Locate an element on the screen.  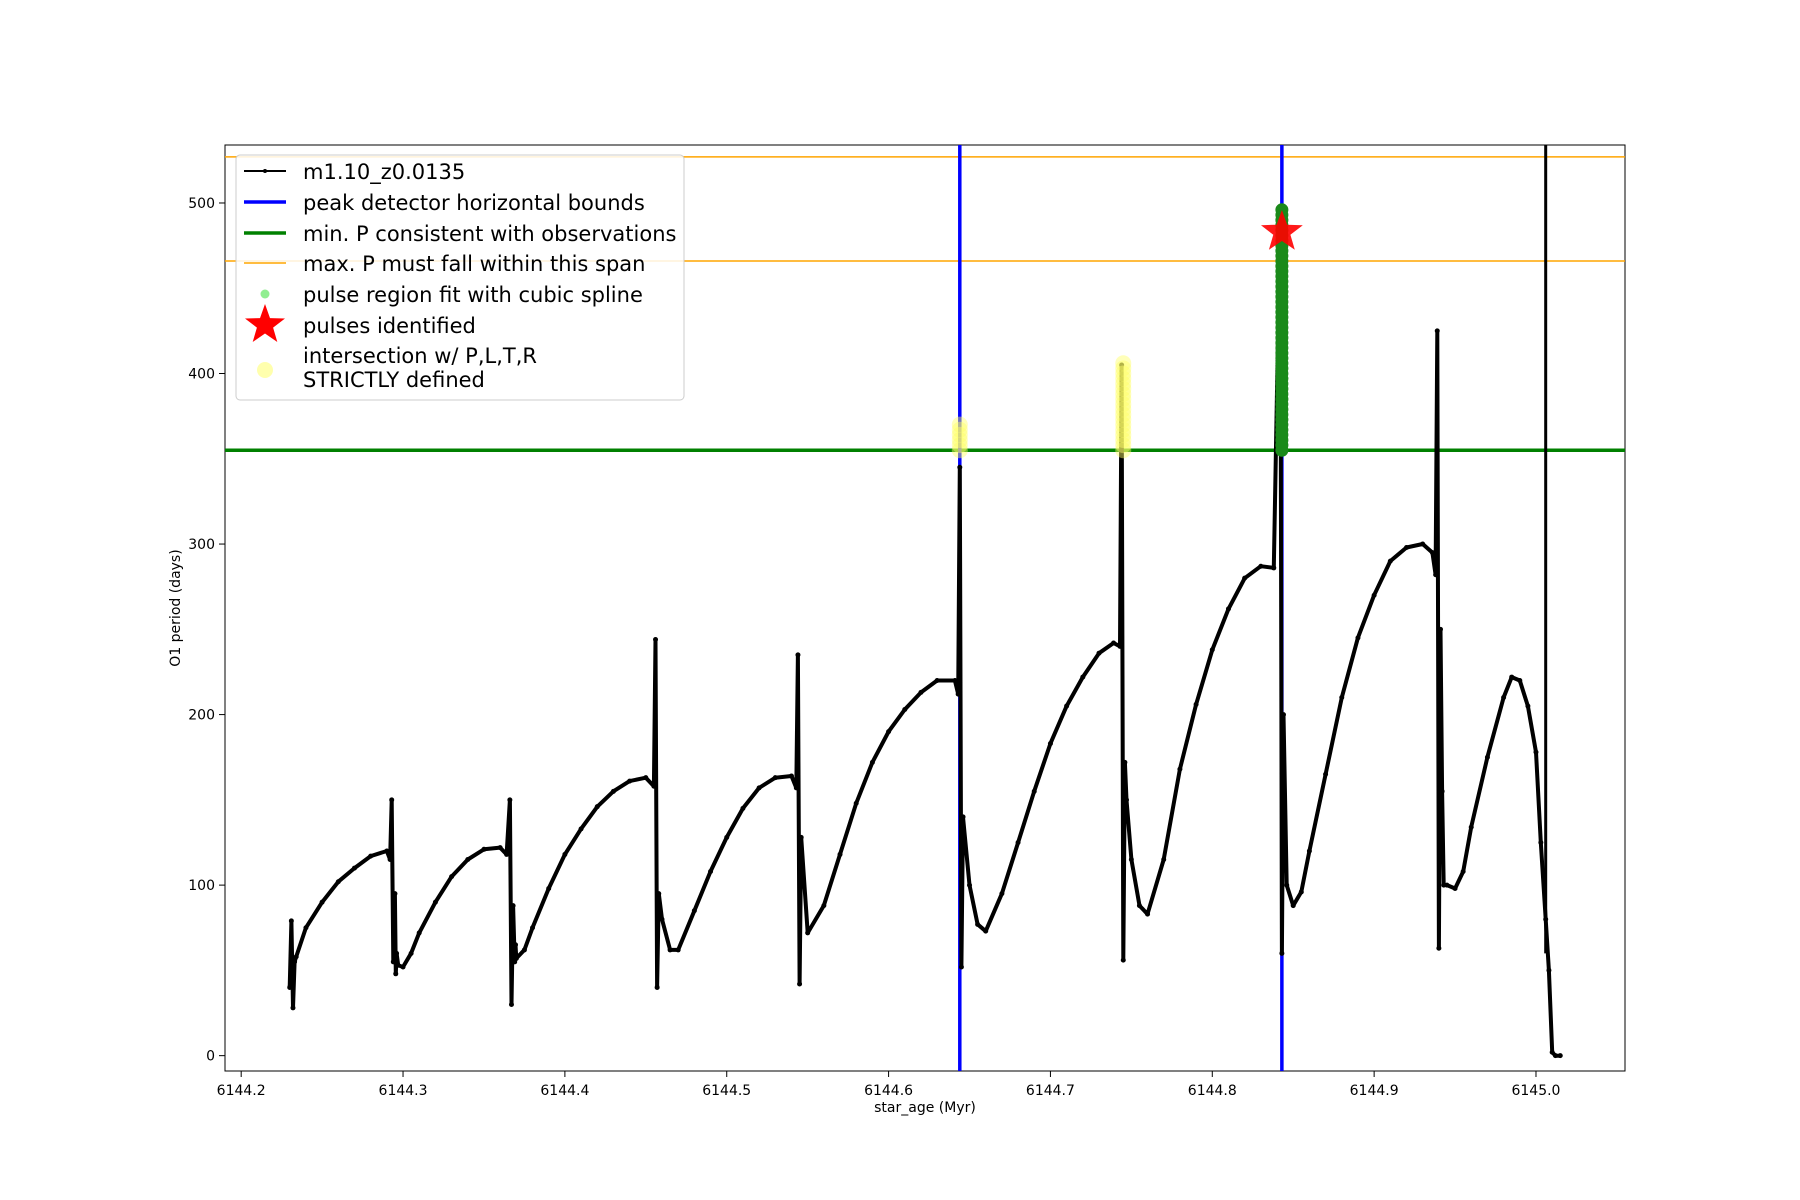
x-tick-label: 6145.0 is located at coordinates (1535, 1091).